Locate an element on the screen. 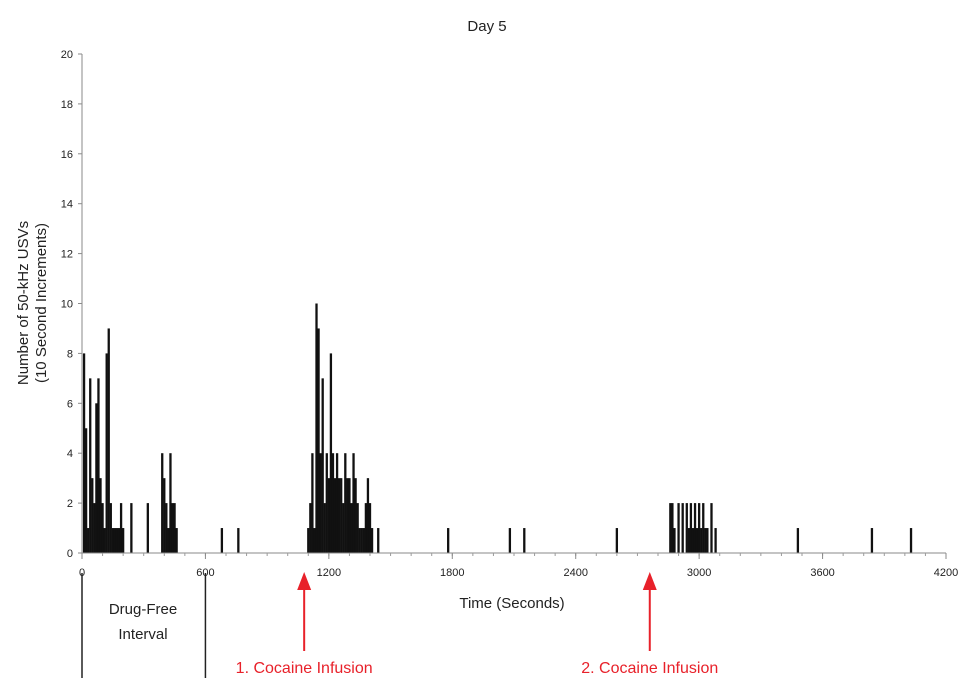  chart-title: Day 5 is located at coordinates (486, 26).